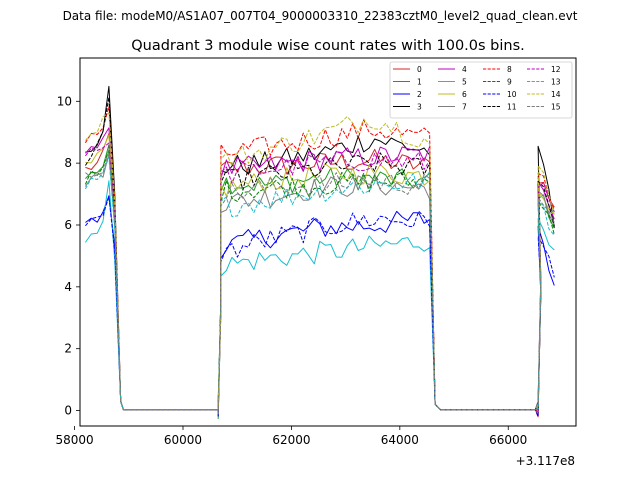 The width and height of the screenshot is (640, 480). I want to click on x-offset-label: +3.117e8, so click(545, 461).